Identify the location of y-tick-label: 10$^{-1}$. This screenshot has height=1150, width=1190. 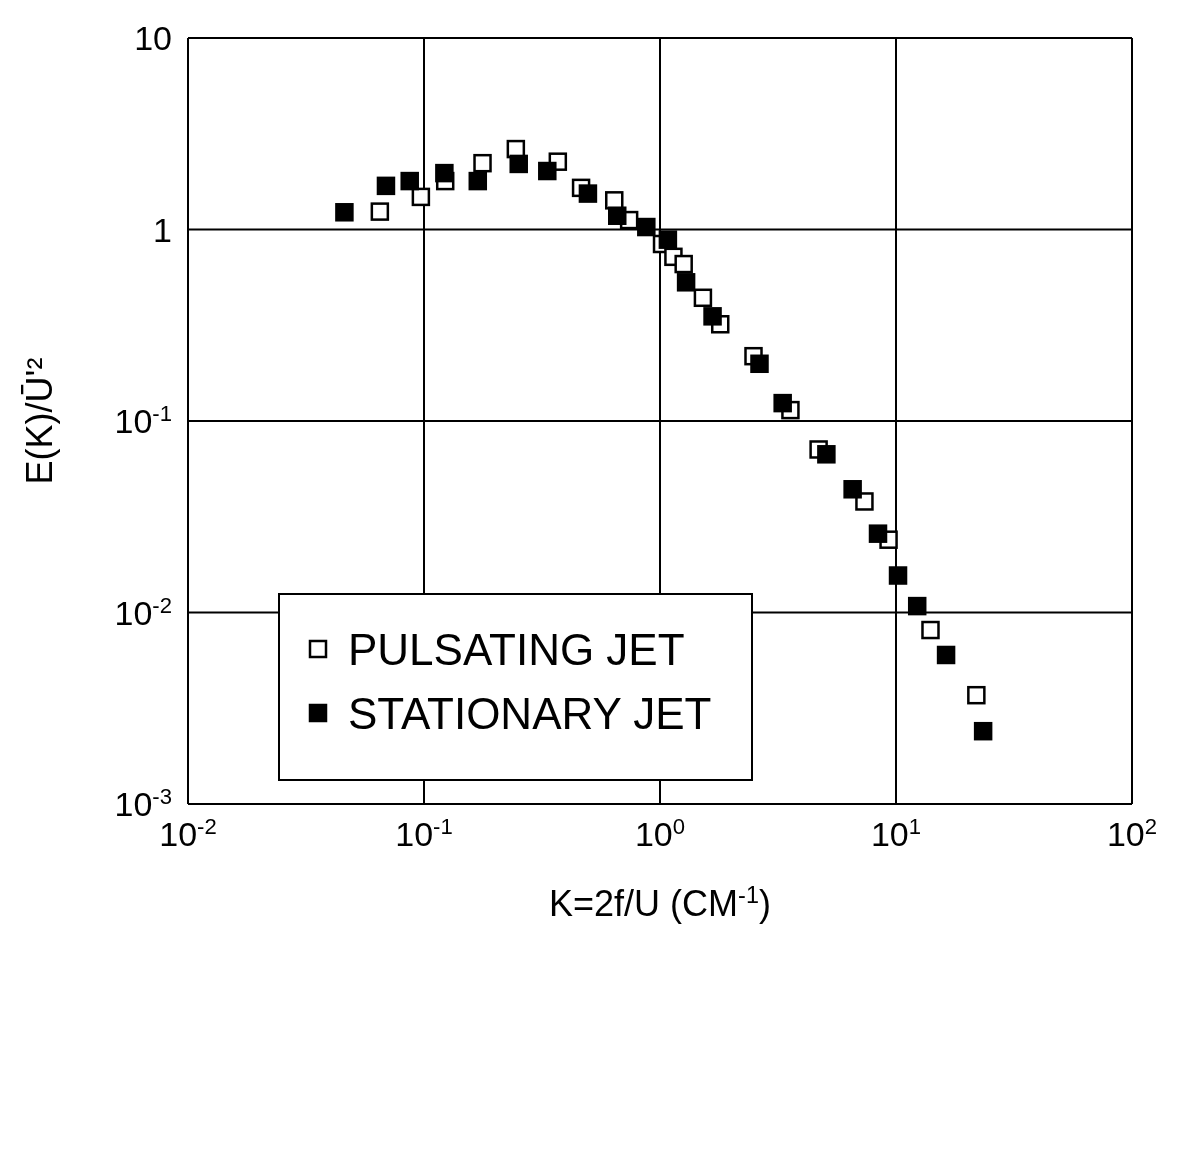
(143, 420).